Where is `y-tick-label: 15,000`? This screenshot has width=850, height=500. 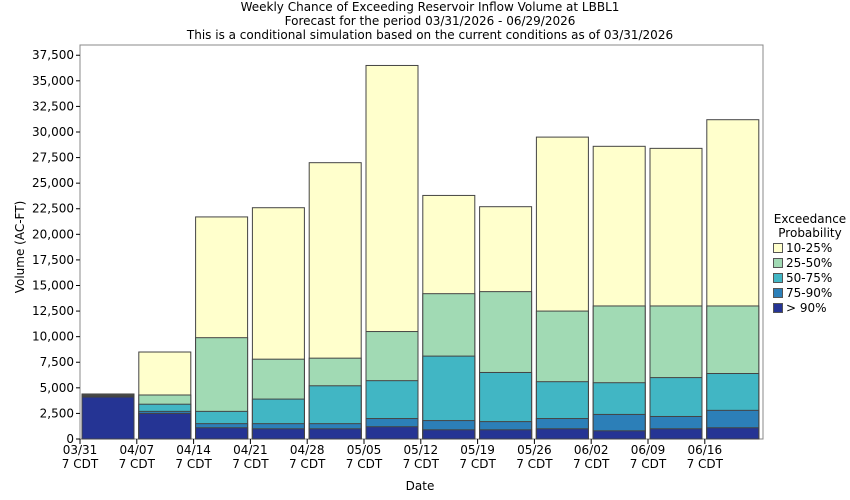
y-tick-label: 15,000 is located at coordinates (53, 285).